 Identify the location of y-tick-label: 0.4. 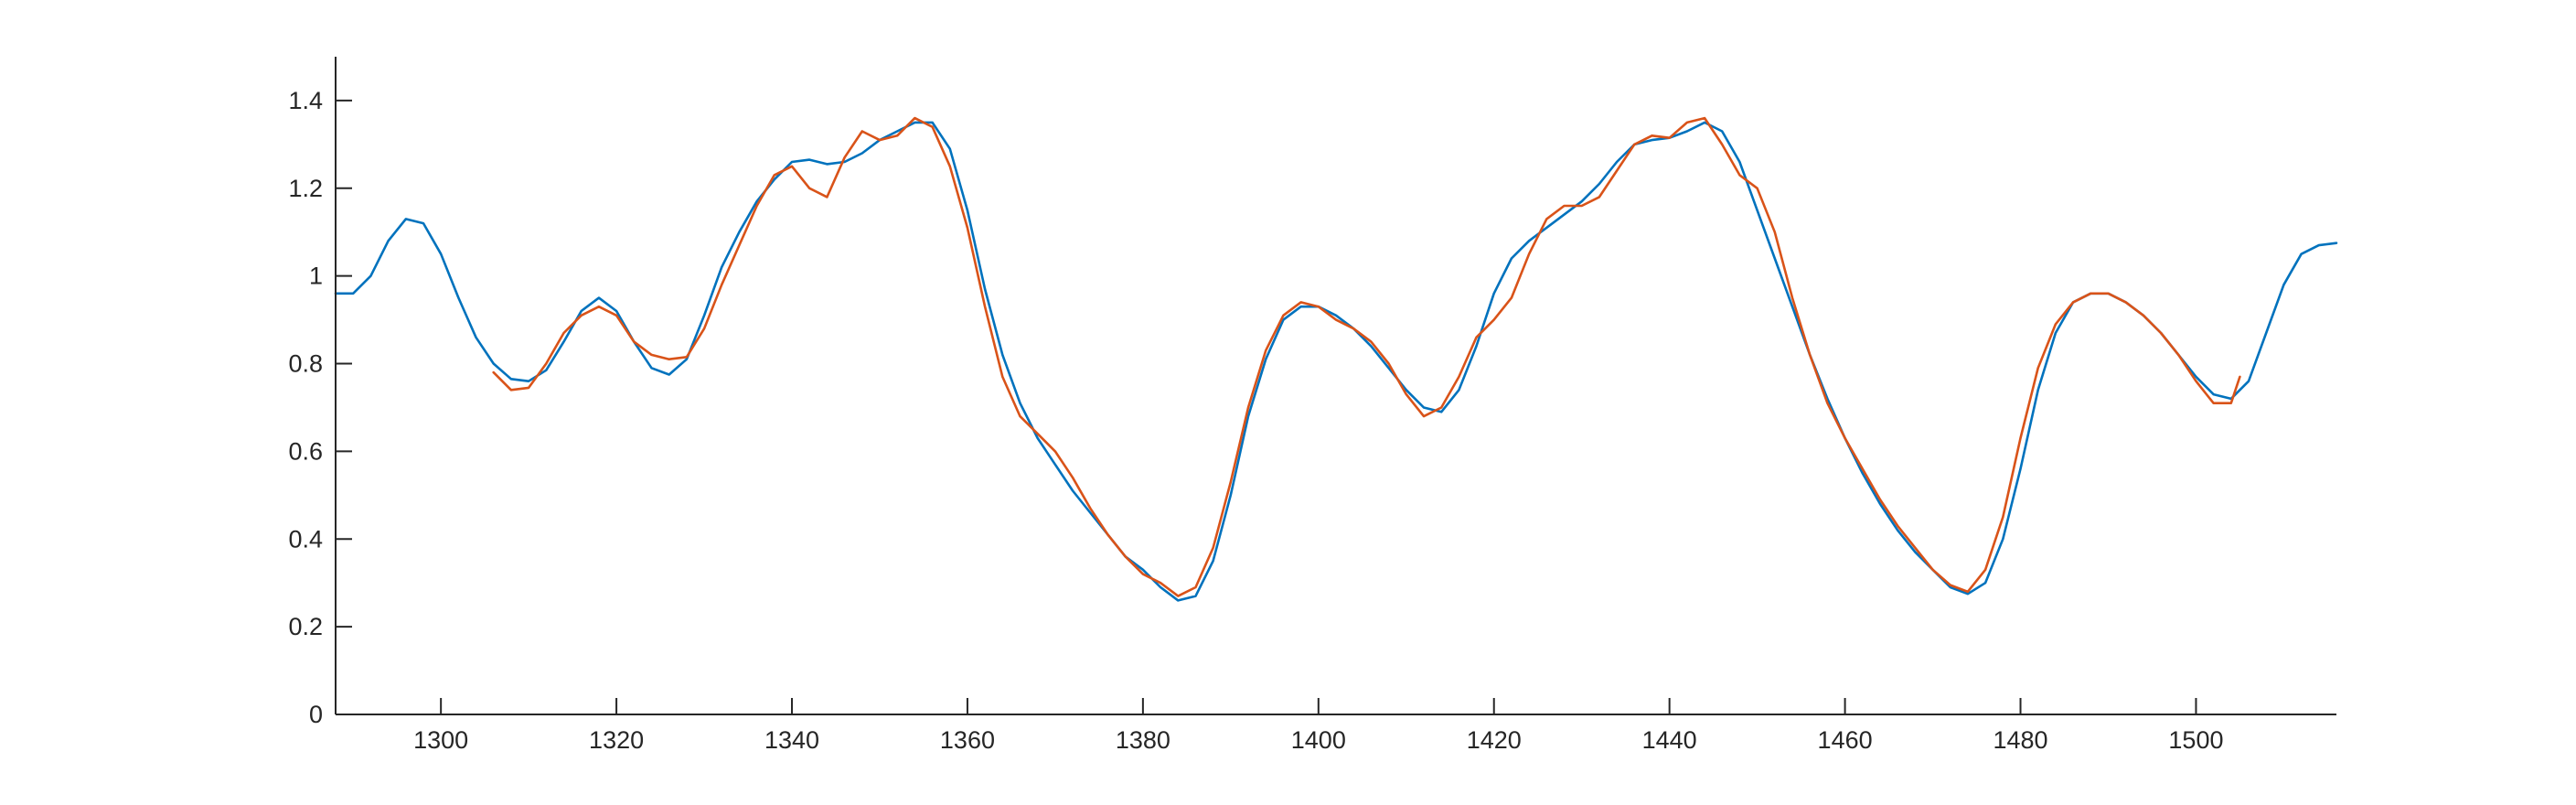
(305, 539).